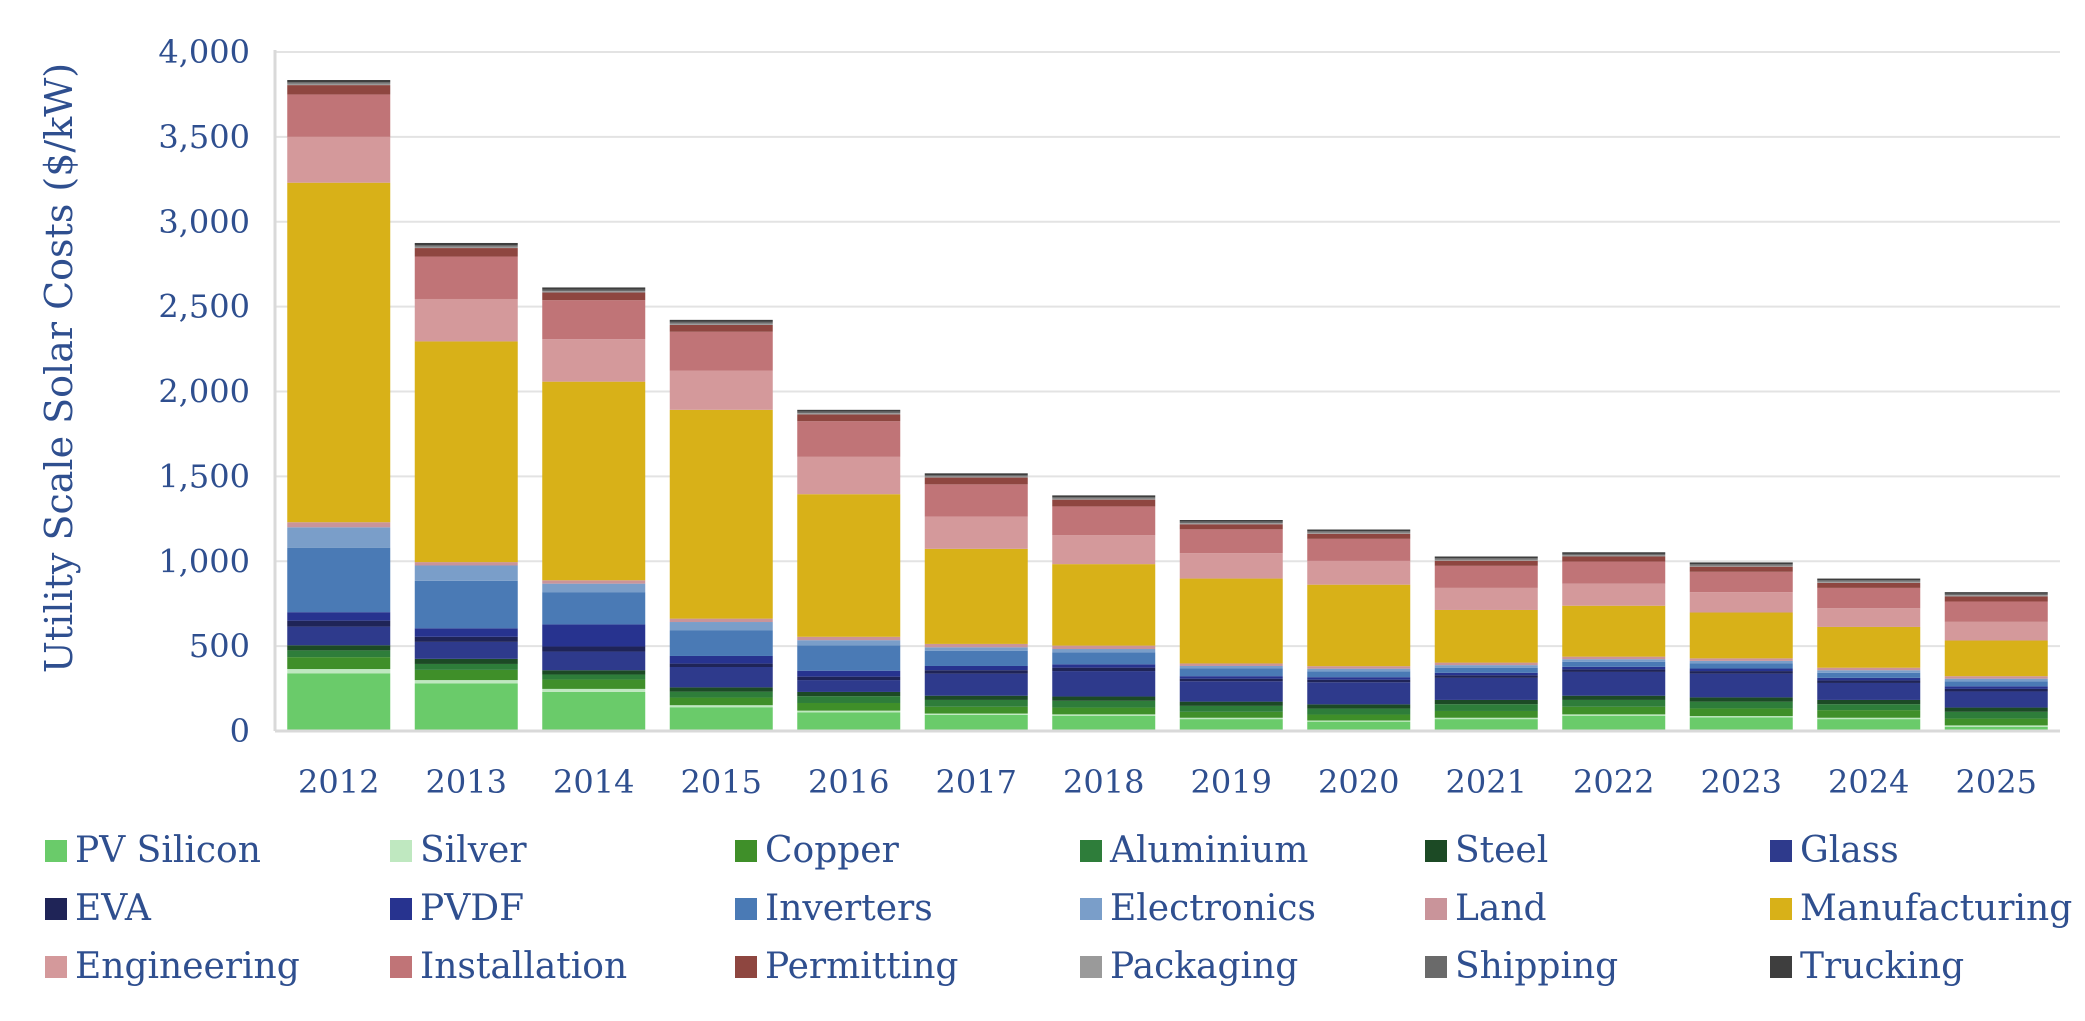 This screenshot has width=2085, height=1021. What do you see at coordinates (1103, 782) in the screenshot?
I see `x-tick-label: 2018` at bounding box center [1103, 782].